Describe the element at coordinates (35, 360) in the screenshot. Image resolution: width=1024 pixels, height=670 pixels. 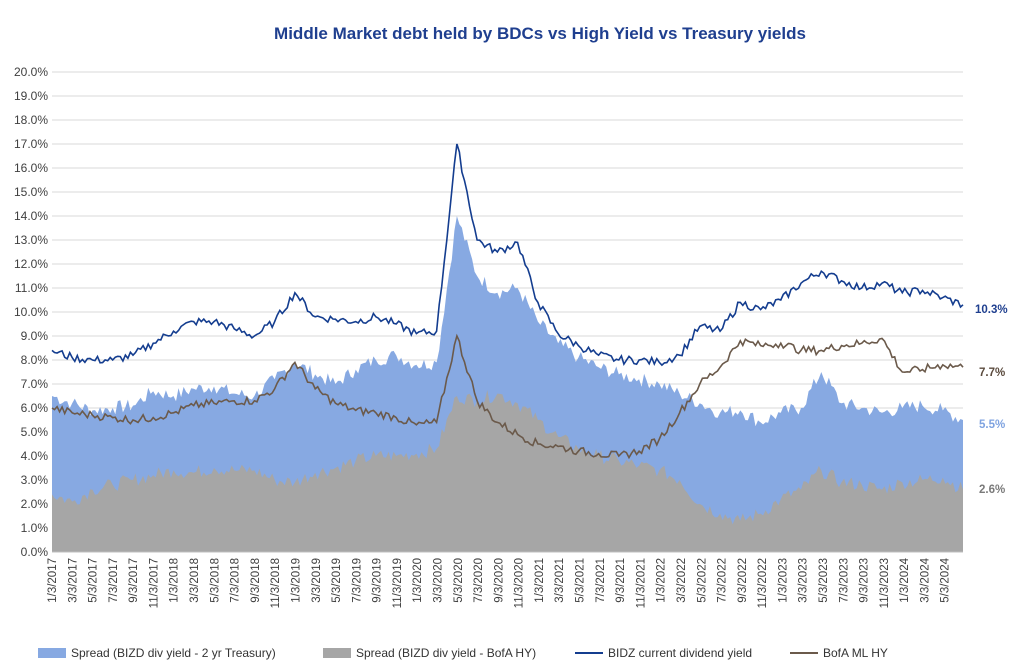
I see `y-tick-label: 8.0%` at that location.